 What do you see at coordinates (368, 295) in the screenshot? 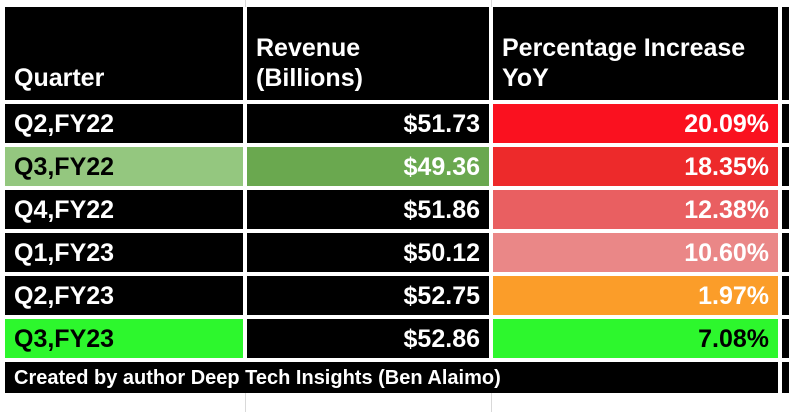
I see `revenue-cell: $52.75` at bounding box center [368, 295].